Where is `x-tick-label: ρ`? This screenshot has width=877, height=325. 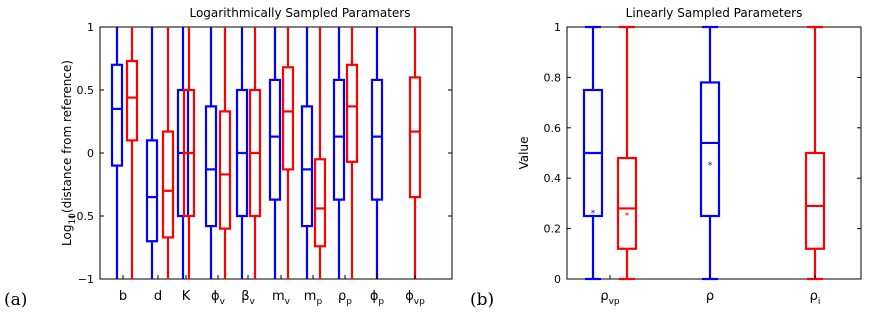 x-tick-label: ρ is located at coordinates (710, 296).